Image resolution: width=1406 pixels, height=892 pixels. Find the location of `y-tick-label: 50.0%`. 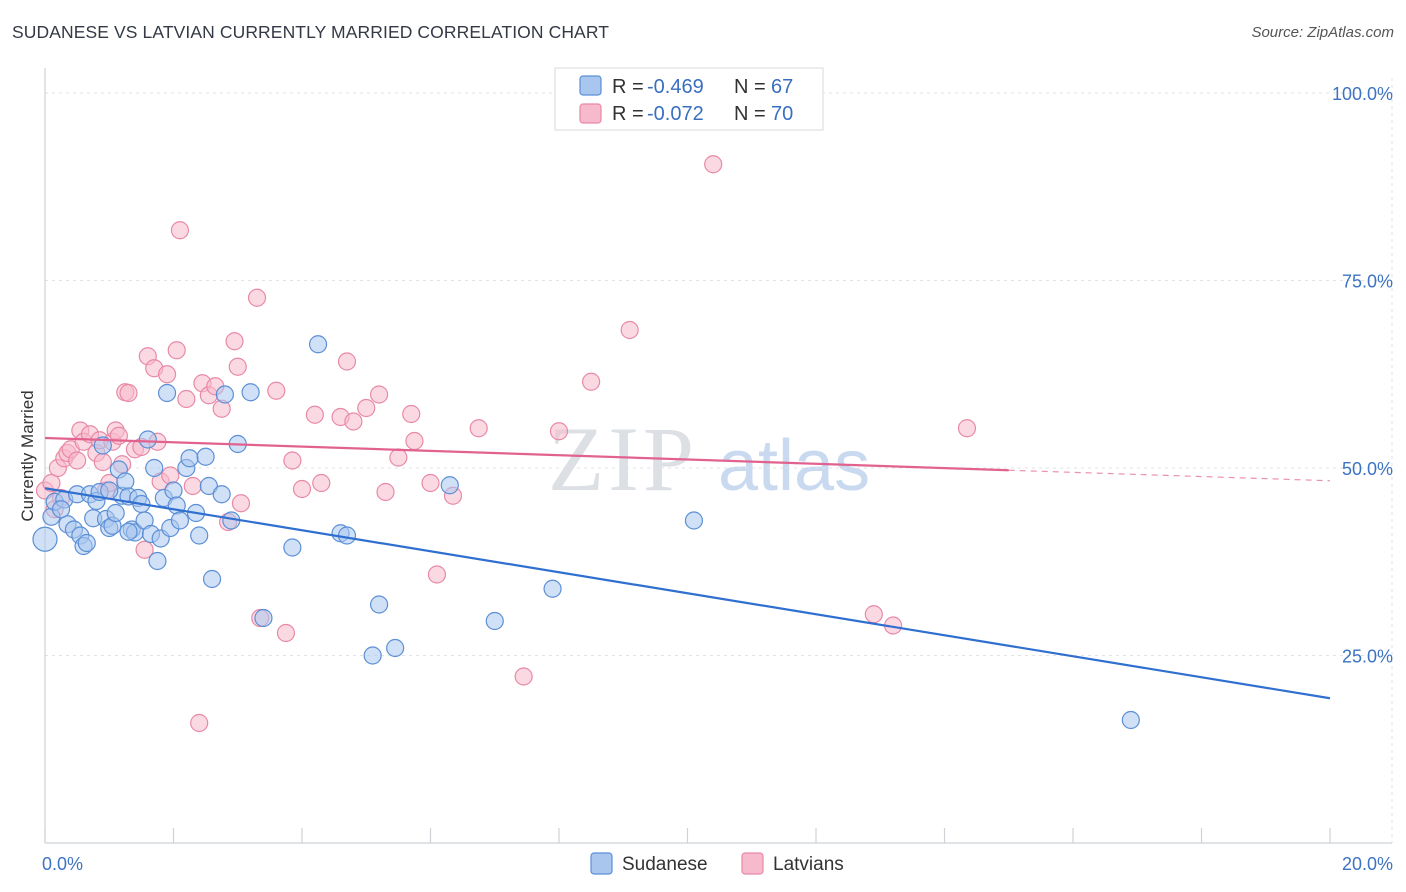

y-tick-label: 50.0% is located at coordinates (1367, 469).